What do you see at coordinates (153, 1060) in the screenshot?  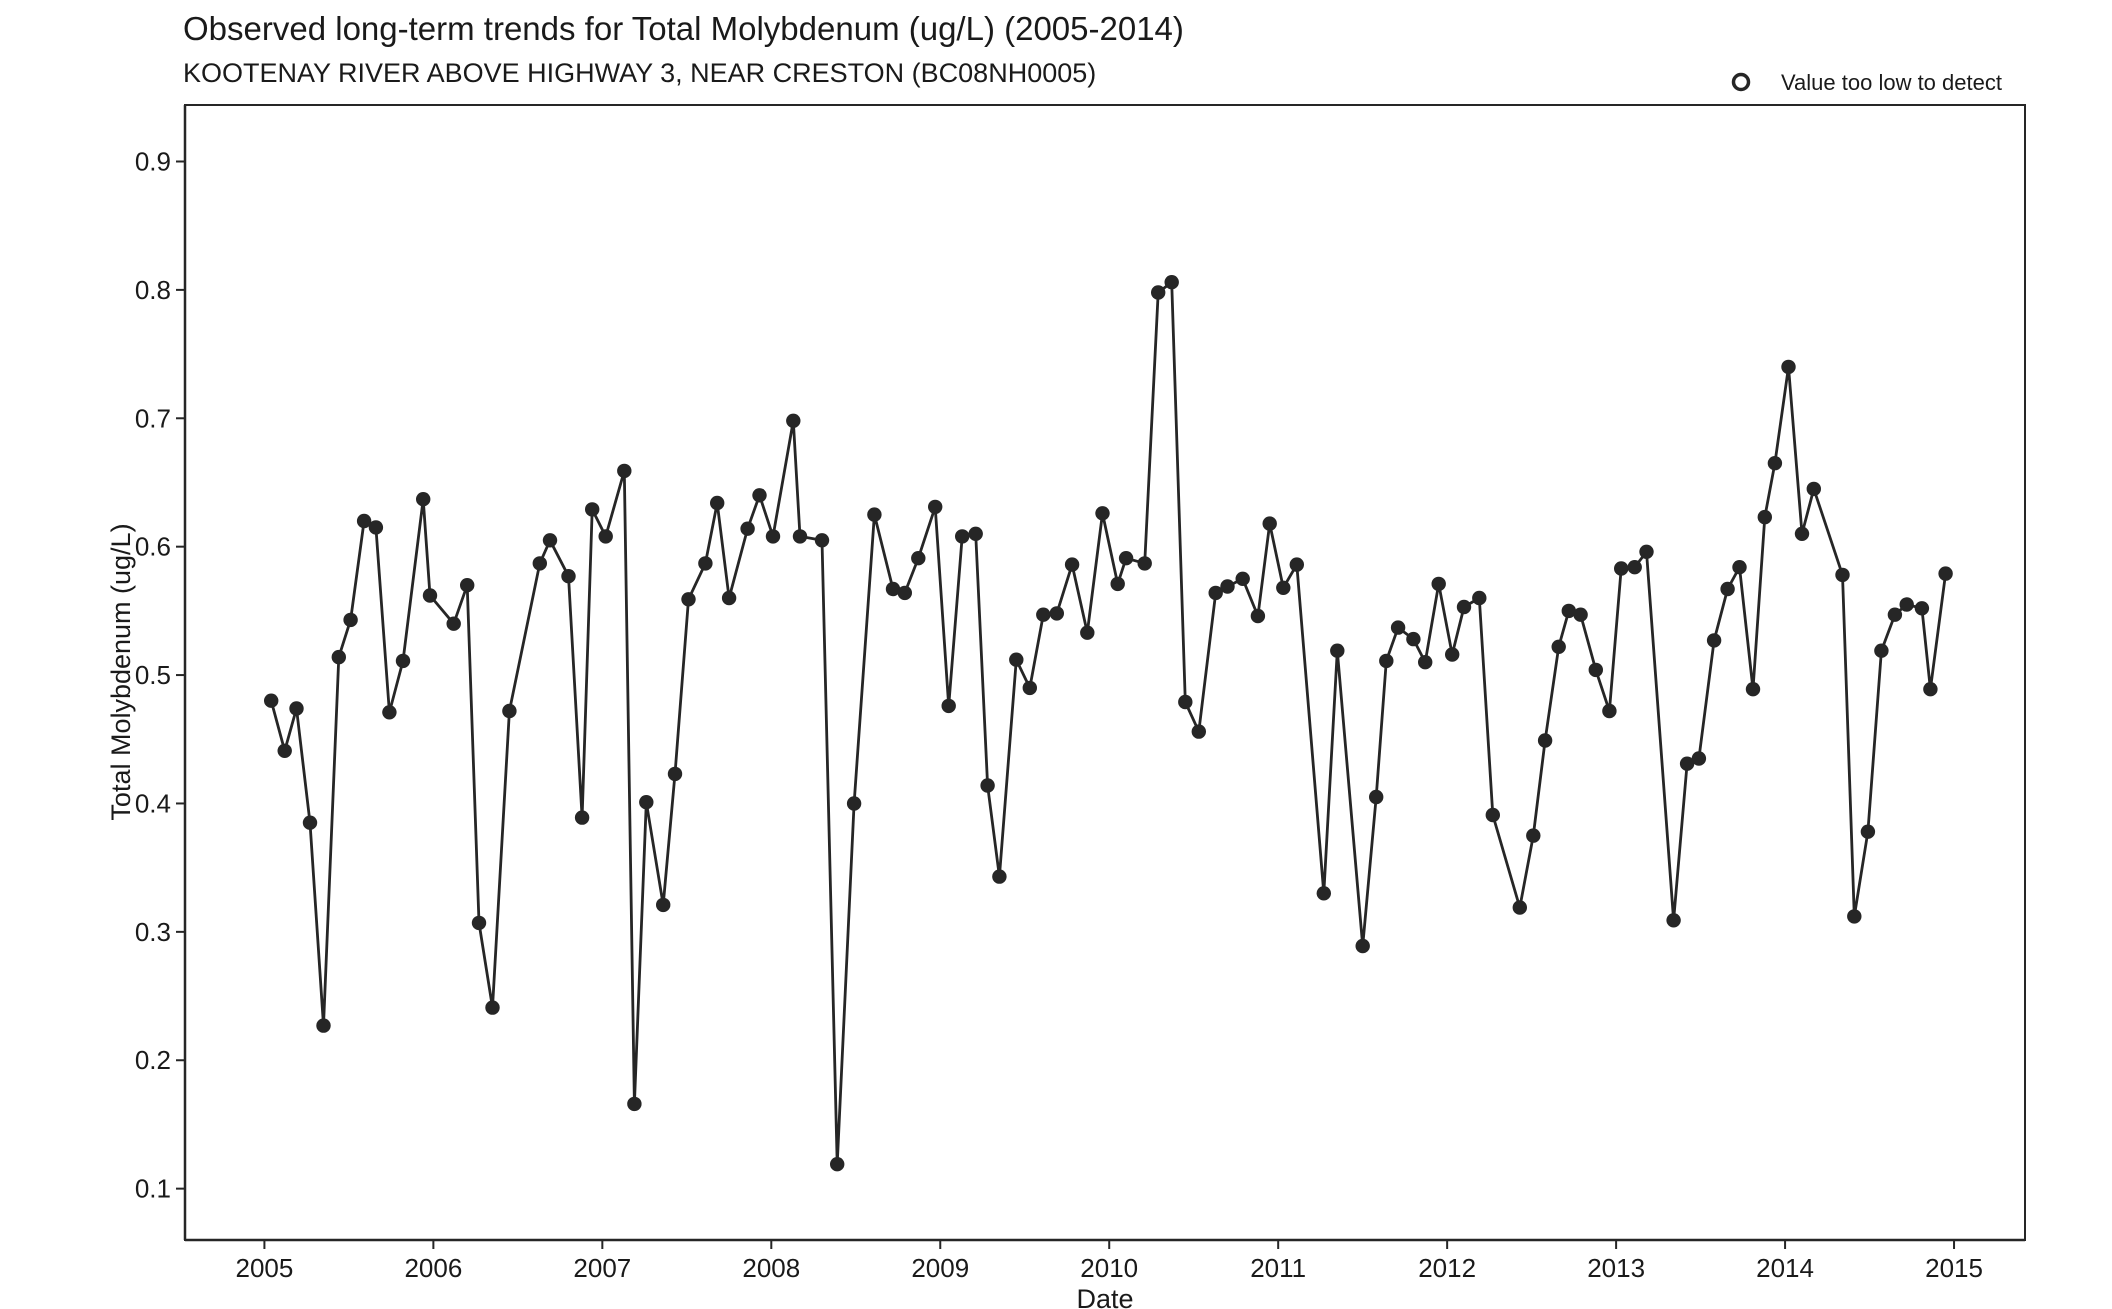 I see `y-tick-label: 0.2` at bounding box center [153, 1060].